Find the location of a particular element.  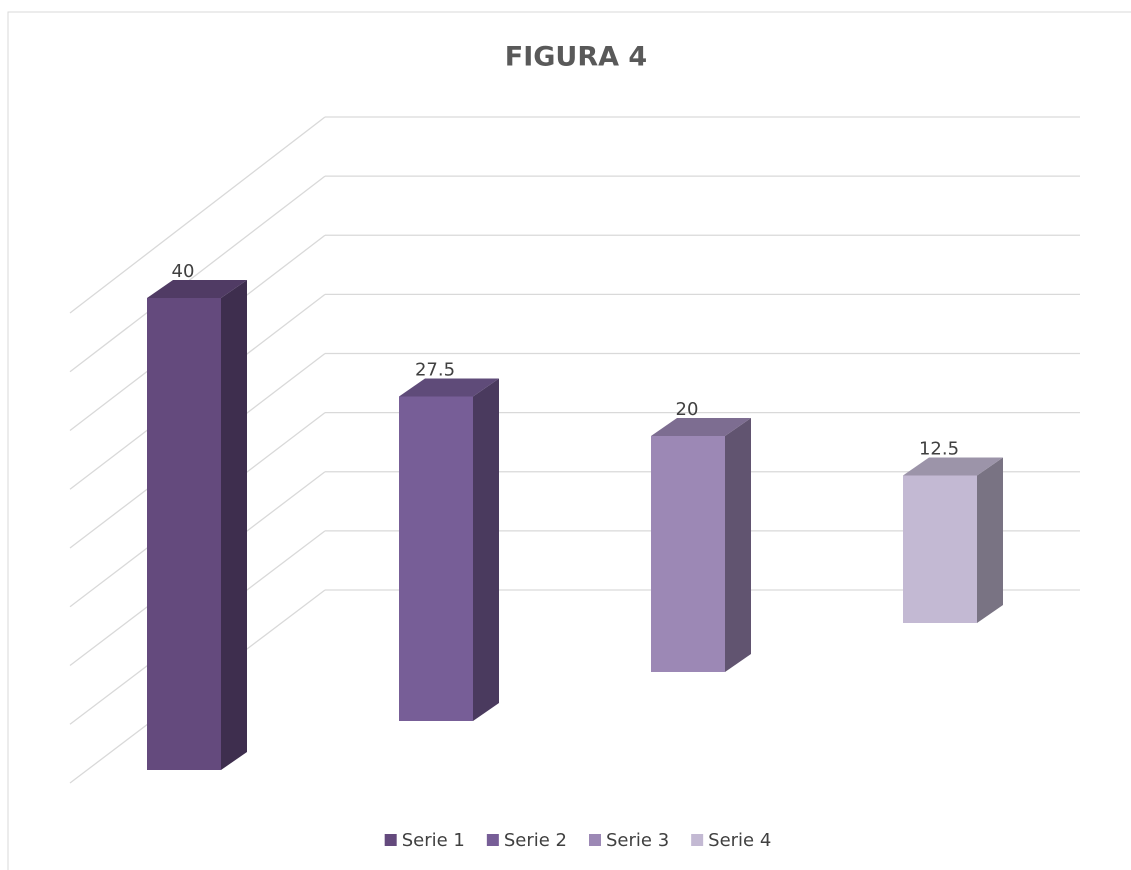

data-label: 27.5 is located at coordinates (435, 370).